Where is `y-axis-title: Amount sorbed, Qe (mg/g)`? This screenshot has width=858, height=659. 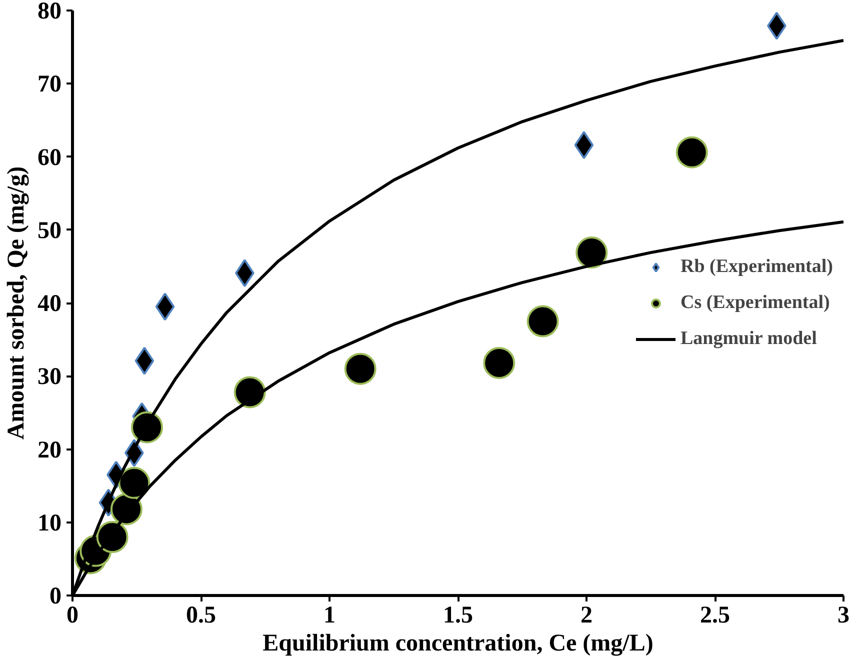
y-axis-title: Amount sorbed, Qe (mg/g) is located at coordinates (17, 303).